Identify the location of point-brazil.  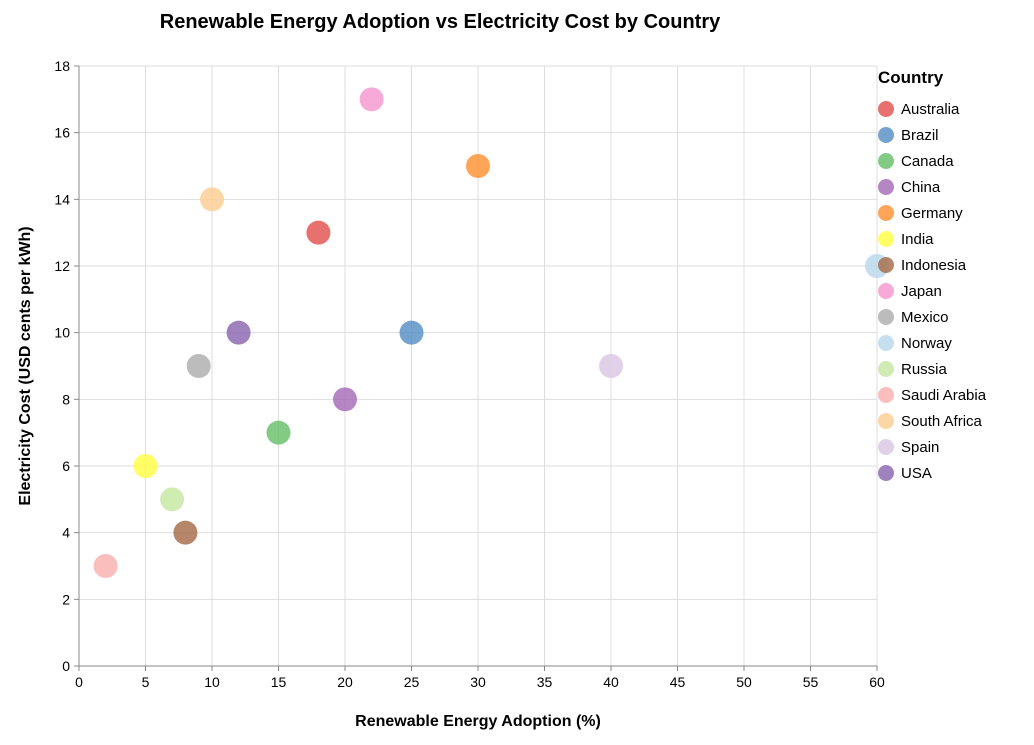
(411, 332).